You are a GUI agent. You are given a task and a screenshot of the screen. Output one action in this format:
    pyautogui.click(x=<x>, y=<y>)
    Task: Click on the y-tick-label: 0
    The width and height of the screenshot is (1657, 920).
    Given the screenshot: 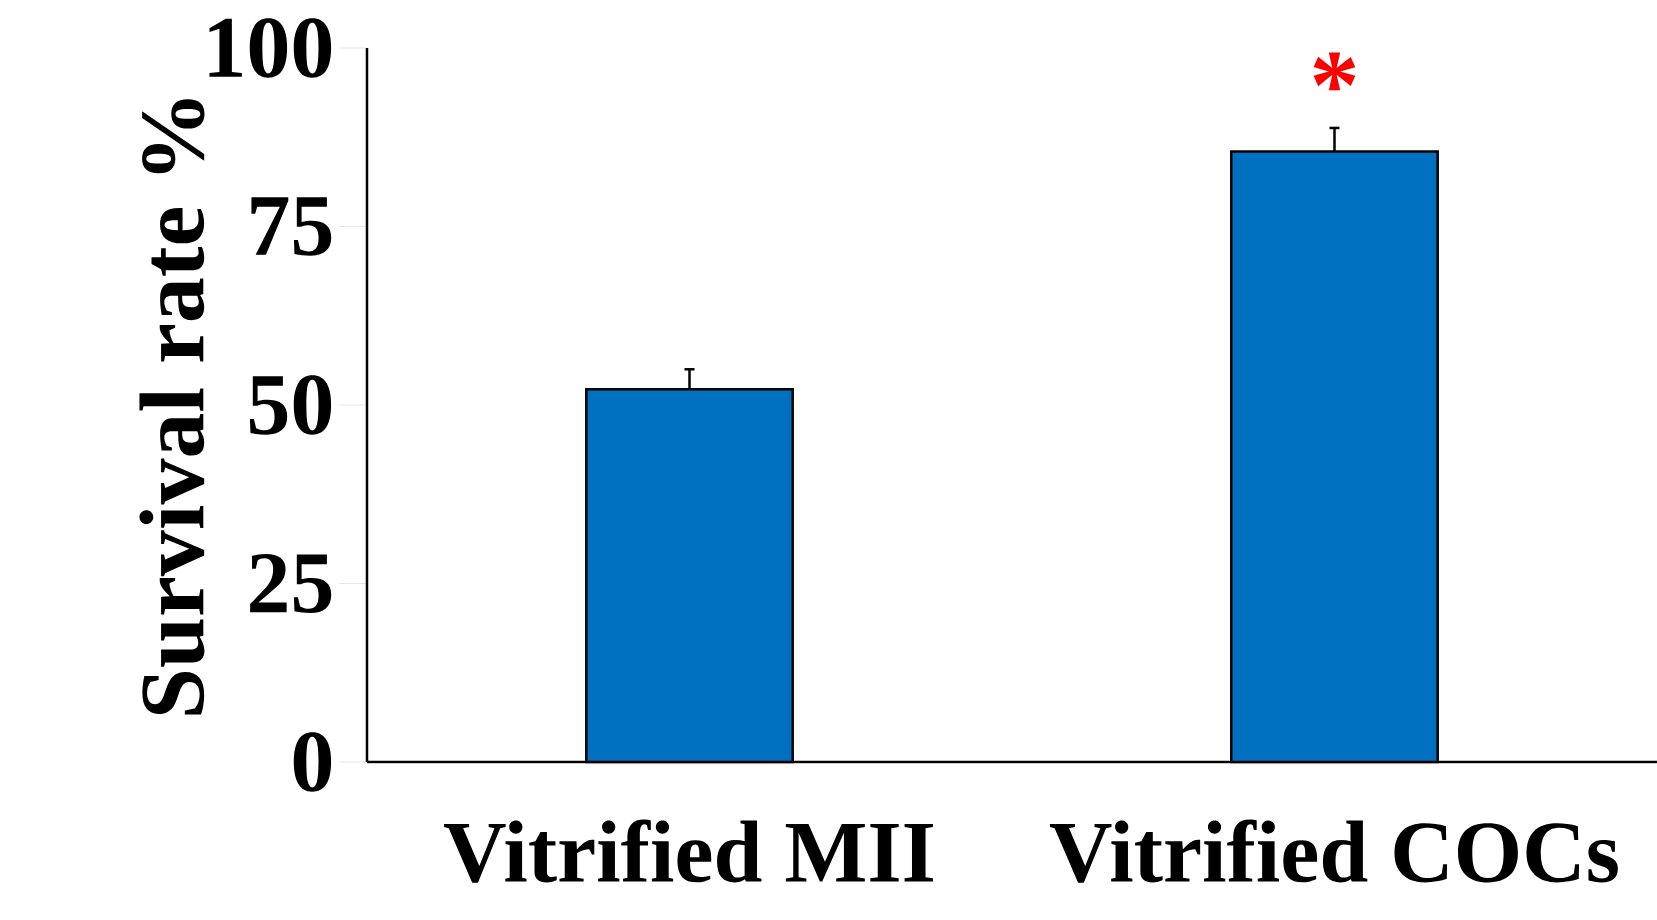 What is the action you would take?
    pyautogui.click(x=312, y=762)
    